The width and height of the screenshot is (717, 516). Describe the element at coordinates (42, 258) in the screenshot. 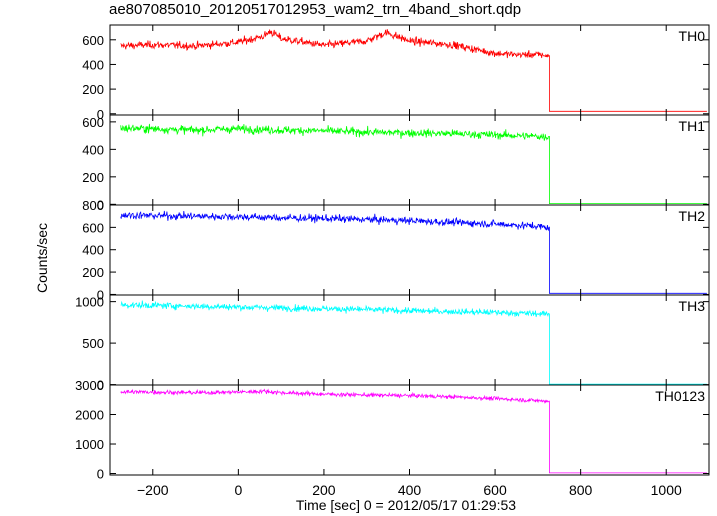

I see `y-axis-label: Counts/sec` at that location.